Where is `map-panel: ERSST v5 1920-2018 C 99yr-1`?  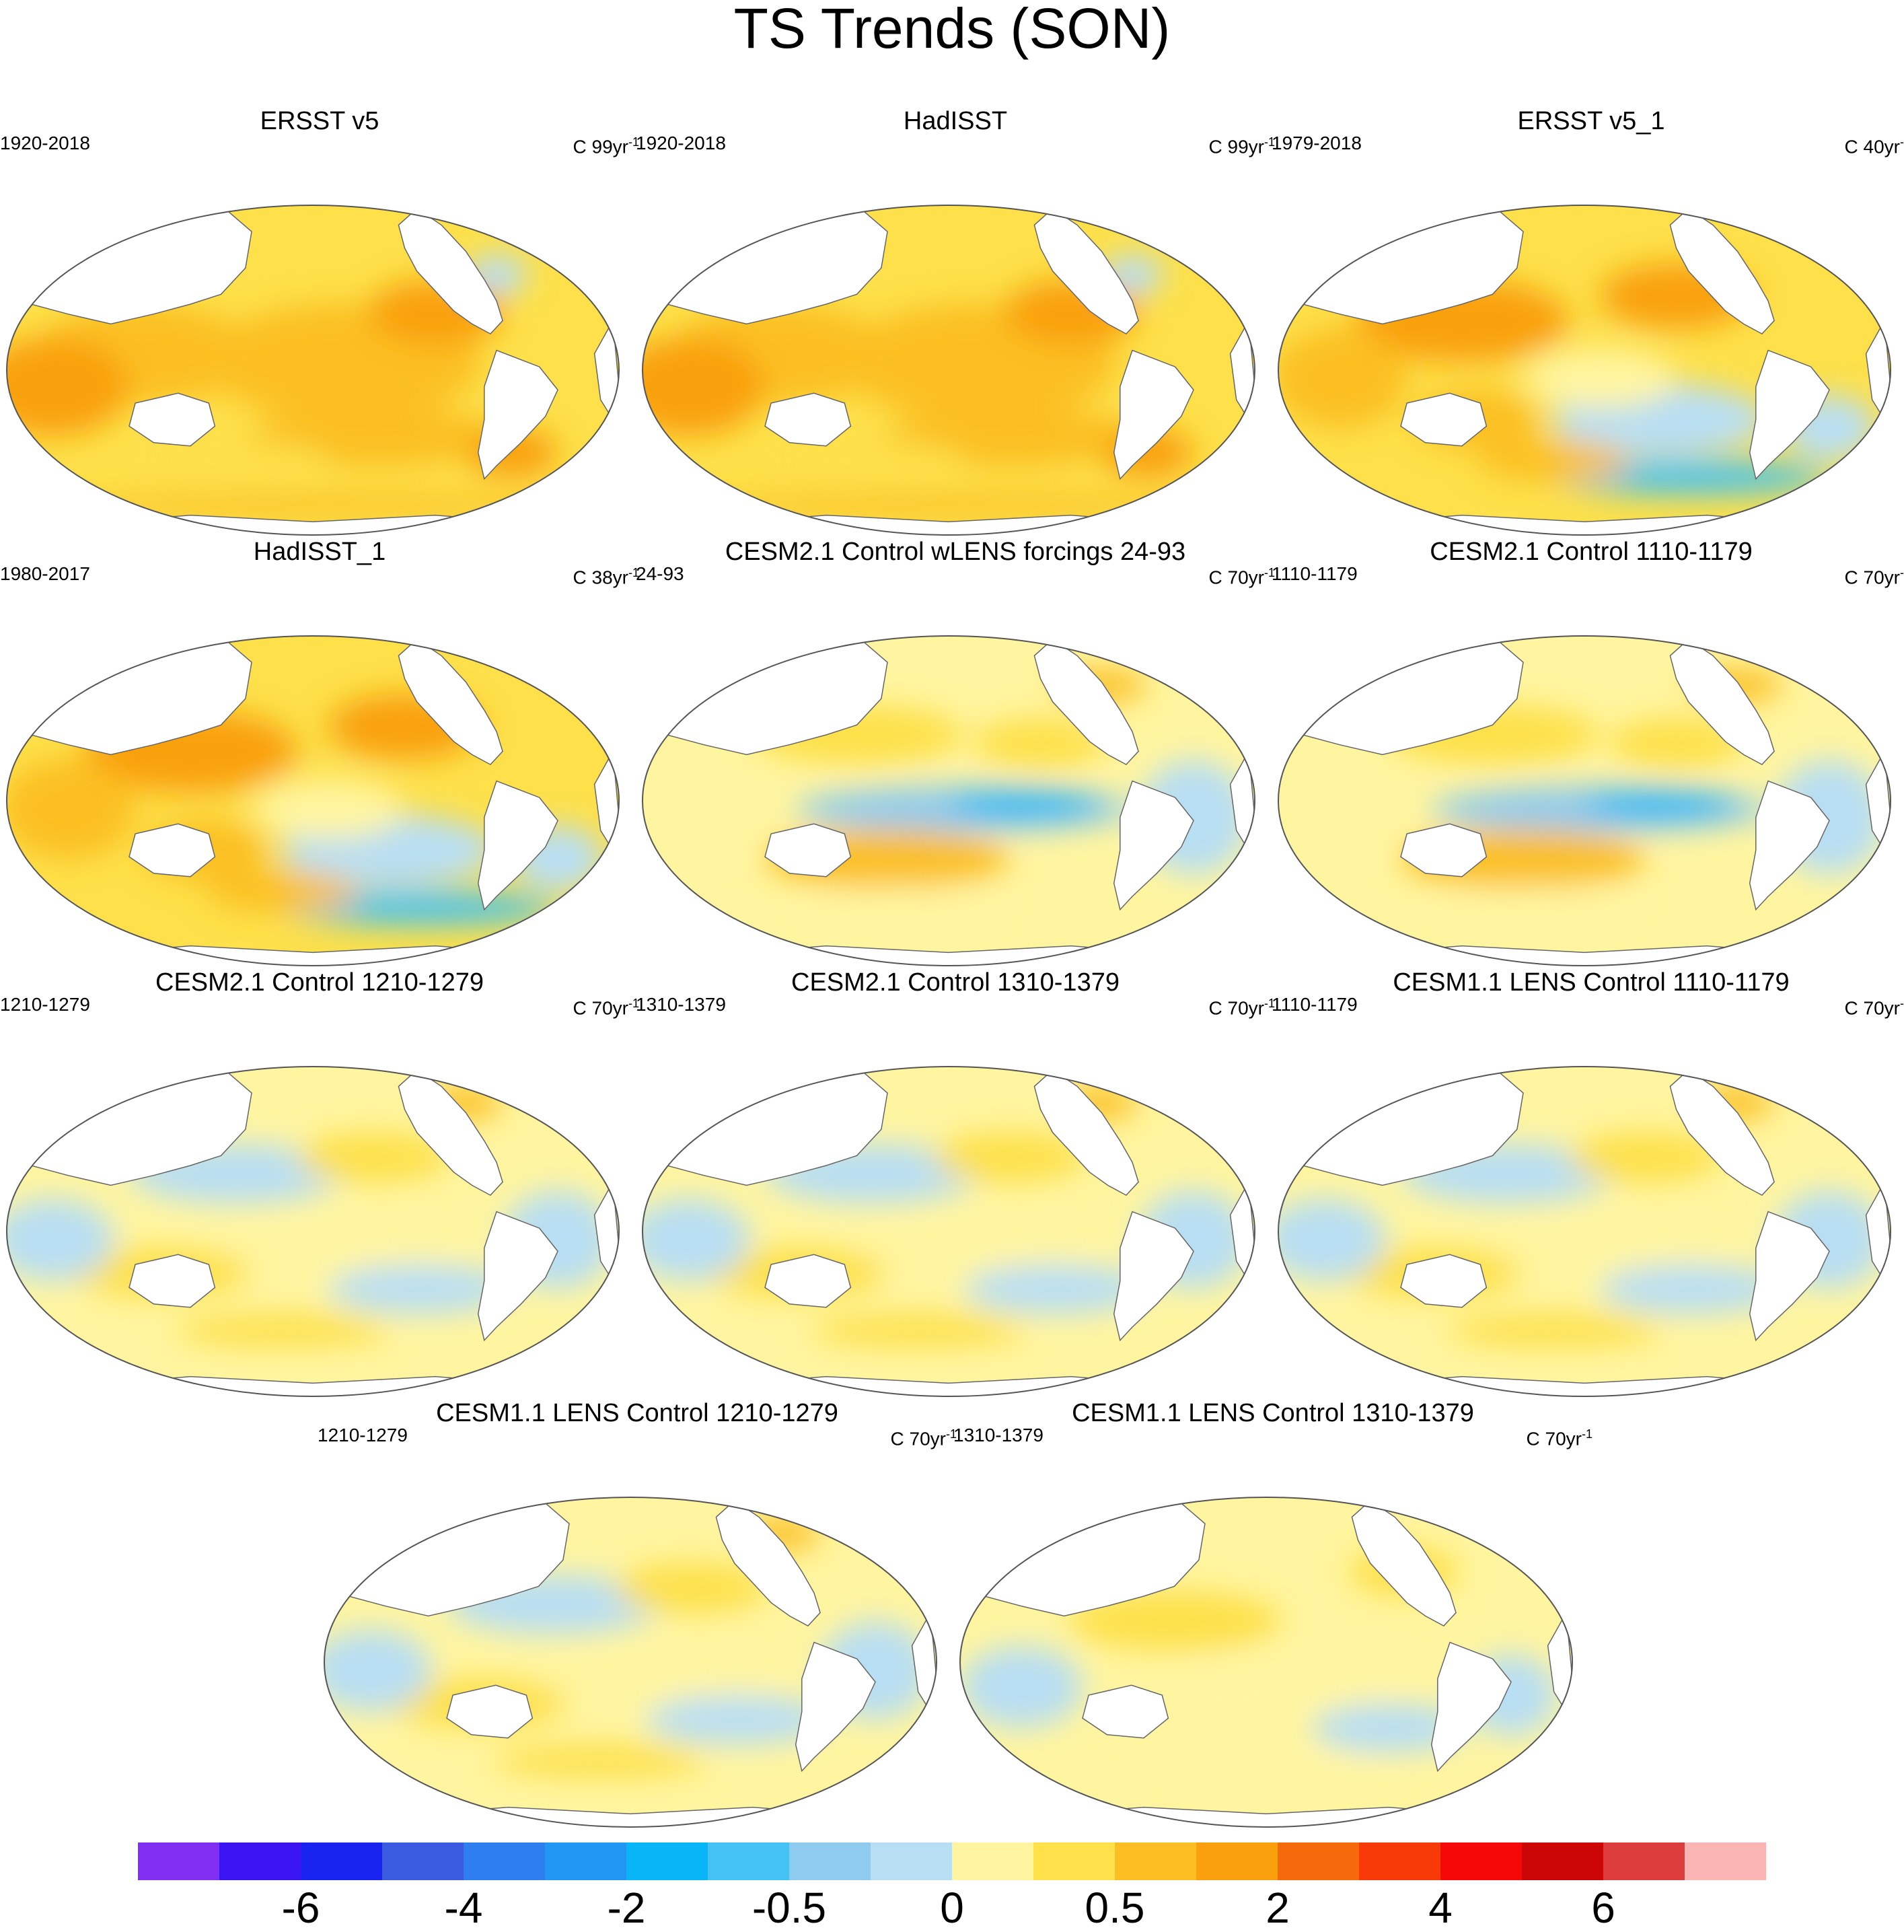
map-panel: ERSST v5 1920-2018 C 99yr-1 is located at coordinates (319, 322).